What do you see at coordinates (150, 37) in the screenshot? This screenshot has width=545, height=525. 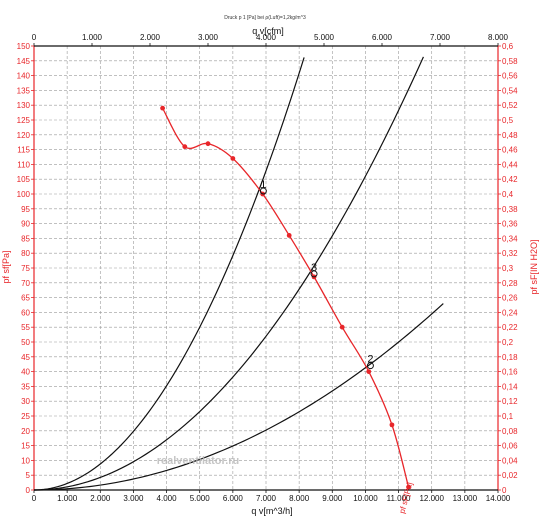 I see `x2-tick-label: 2.000` at bounding box center [150, 37].